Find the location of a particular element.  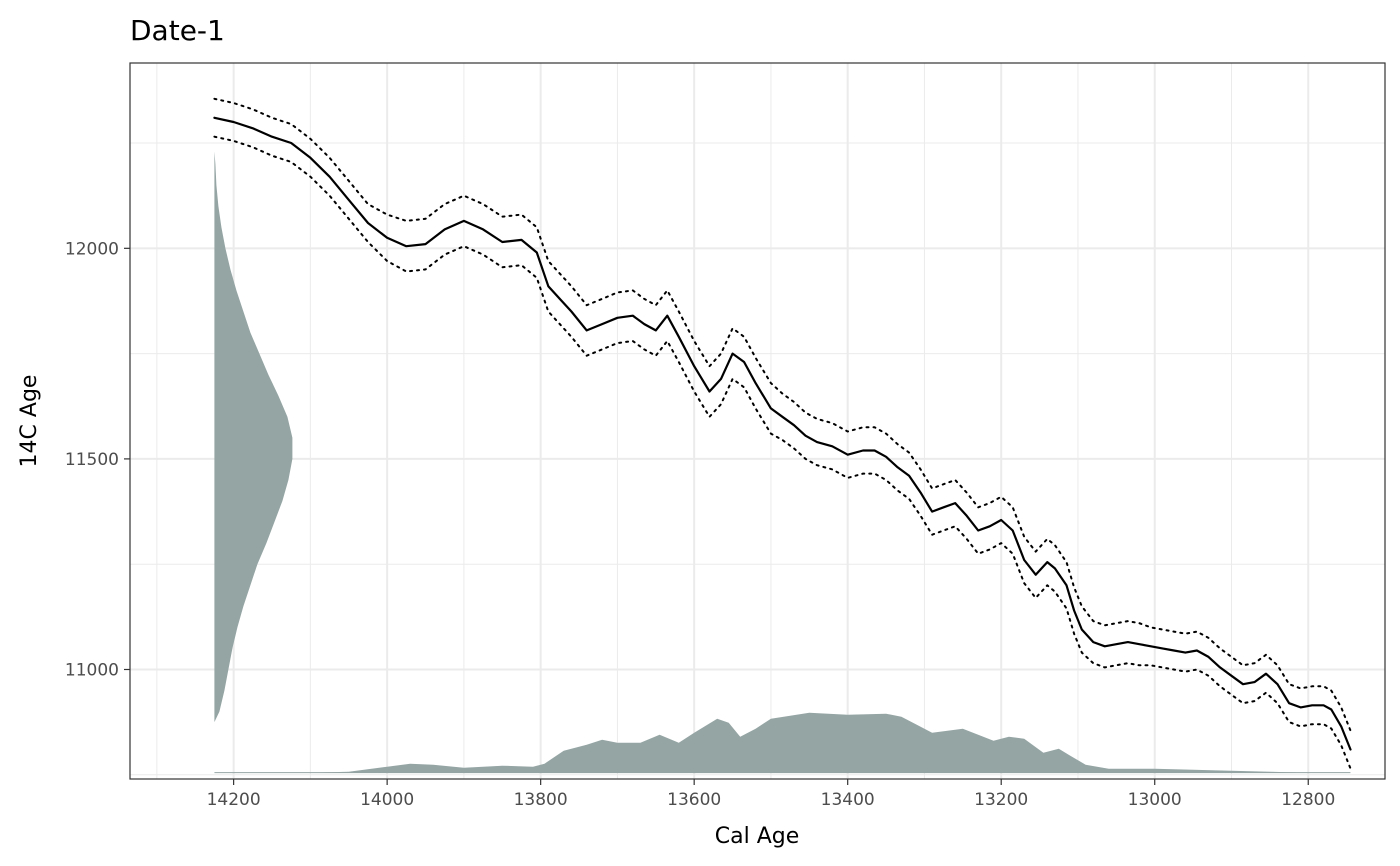

y-axis-ticks: 11000 11500 12000 is located at coordinates (97, 459).